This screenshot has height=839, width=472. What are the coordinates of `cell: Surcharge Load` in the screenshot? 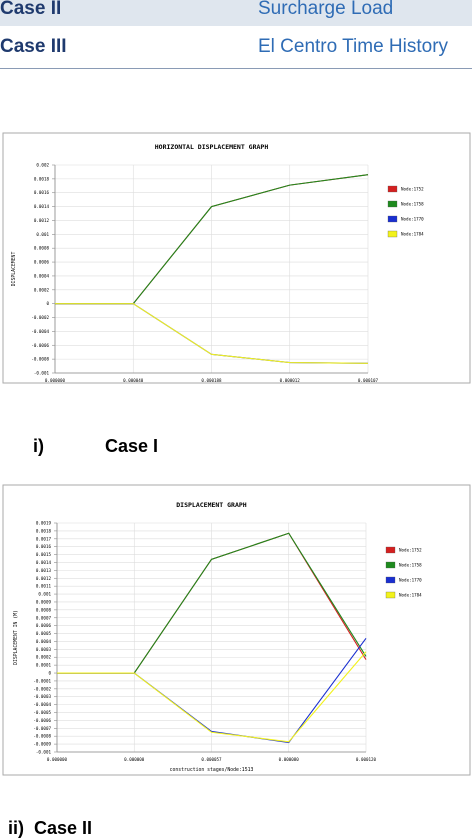 It's located at (326, 9).